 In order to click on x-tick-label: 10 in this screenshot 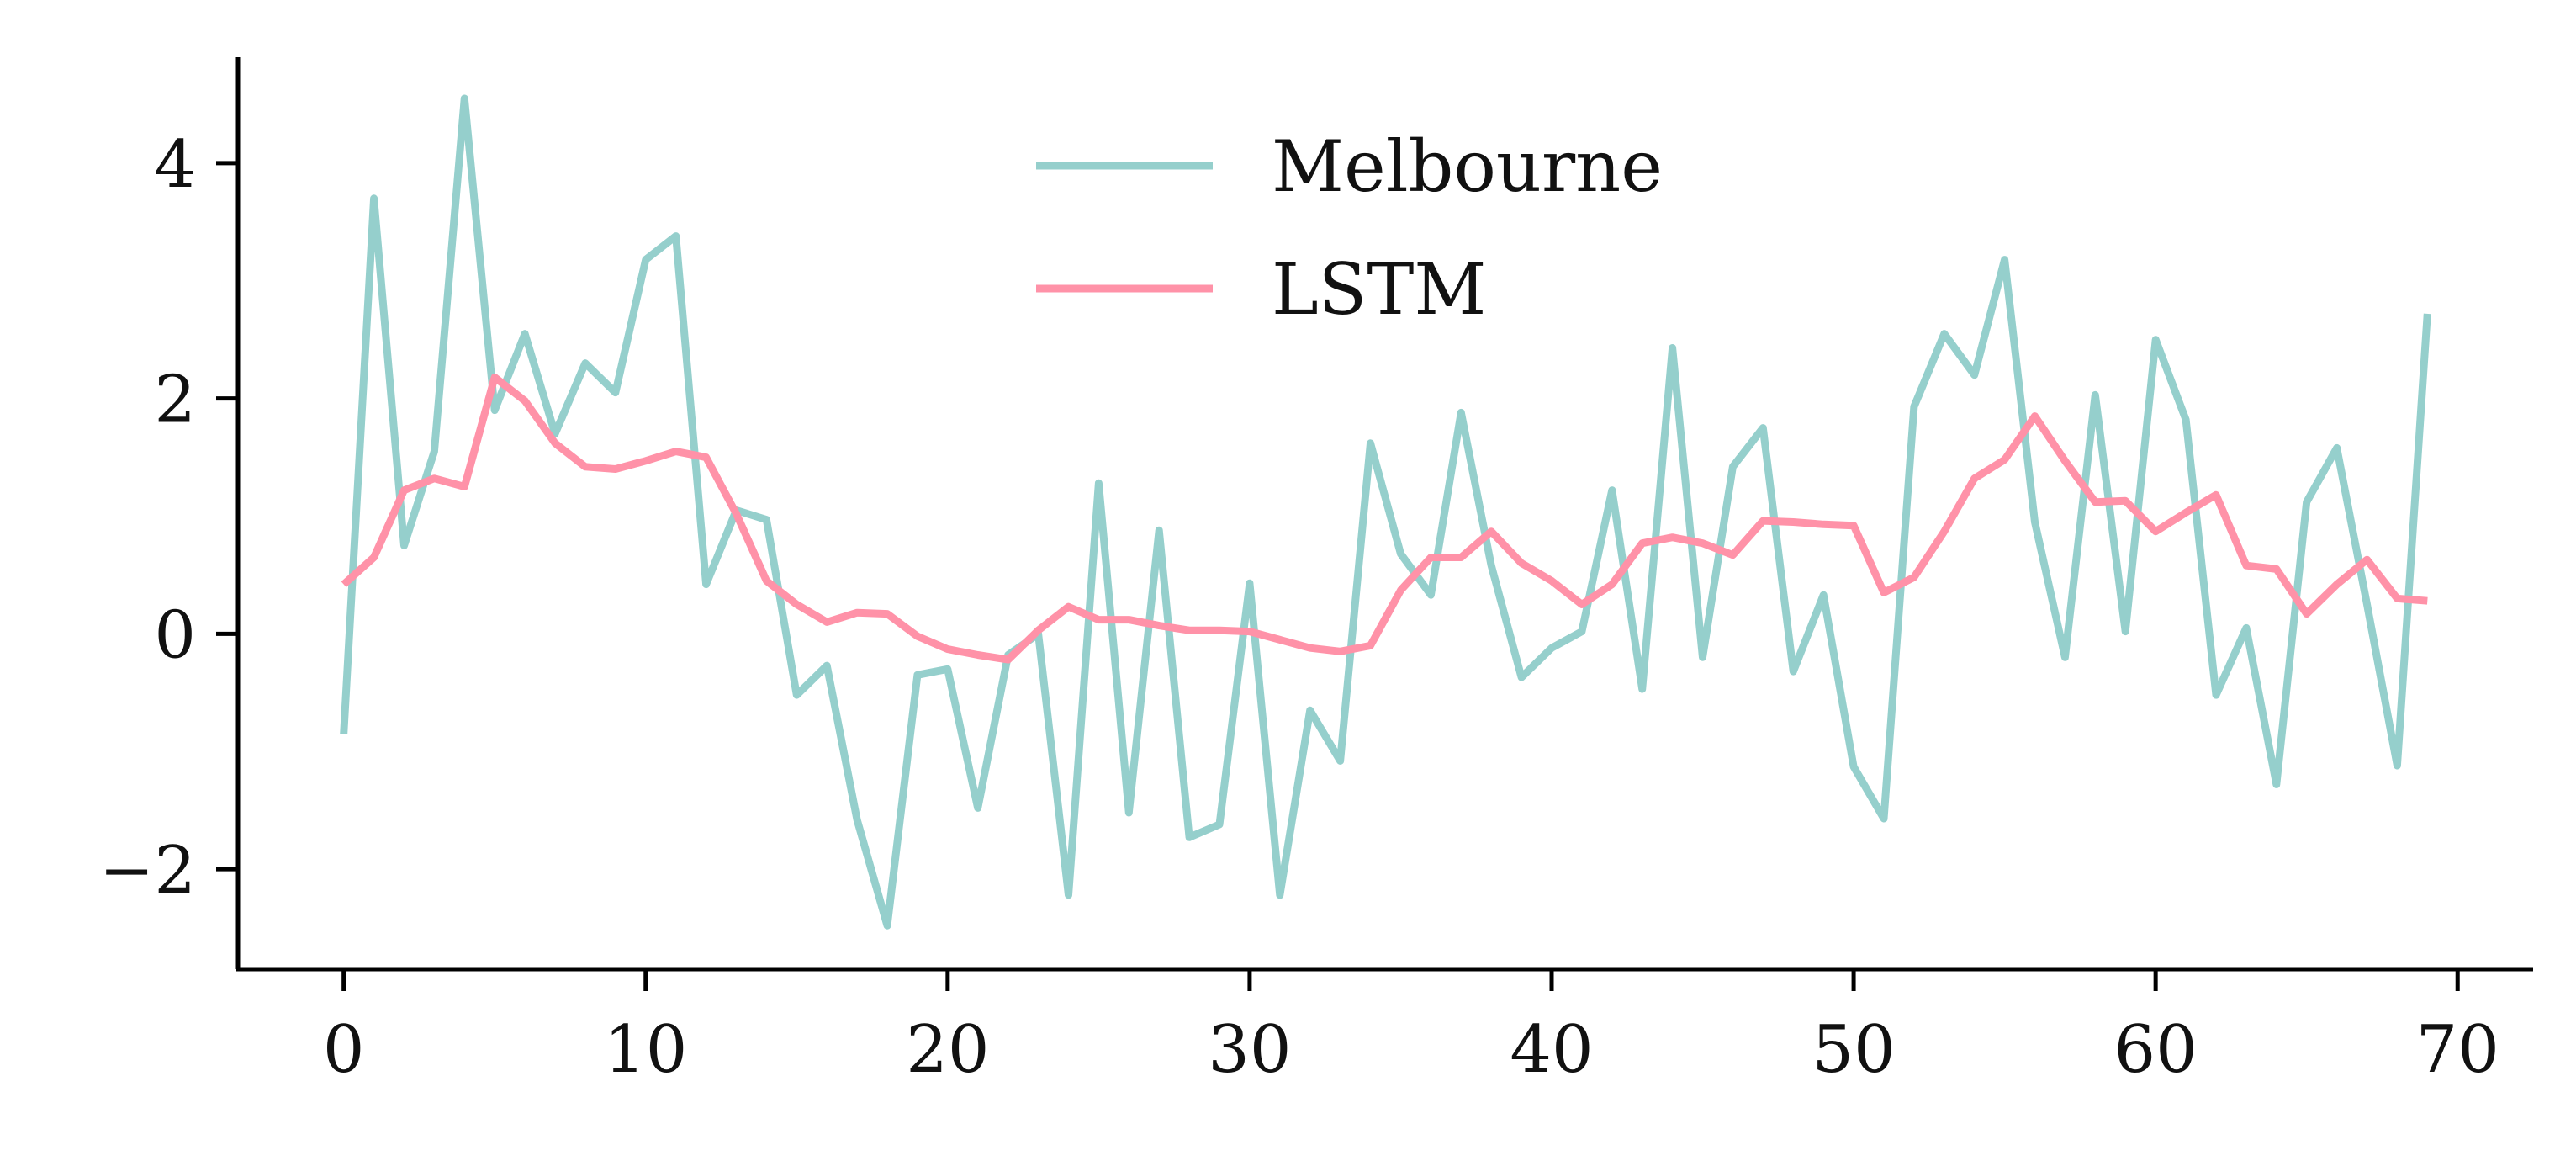, I will do `click(645, 1050)`.